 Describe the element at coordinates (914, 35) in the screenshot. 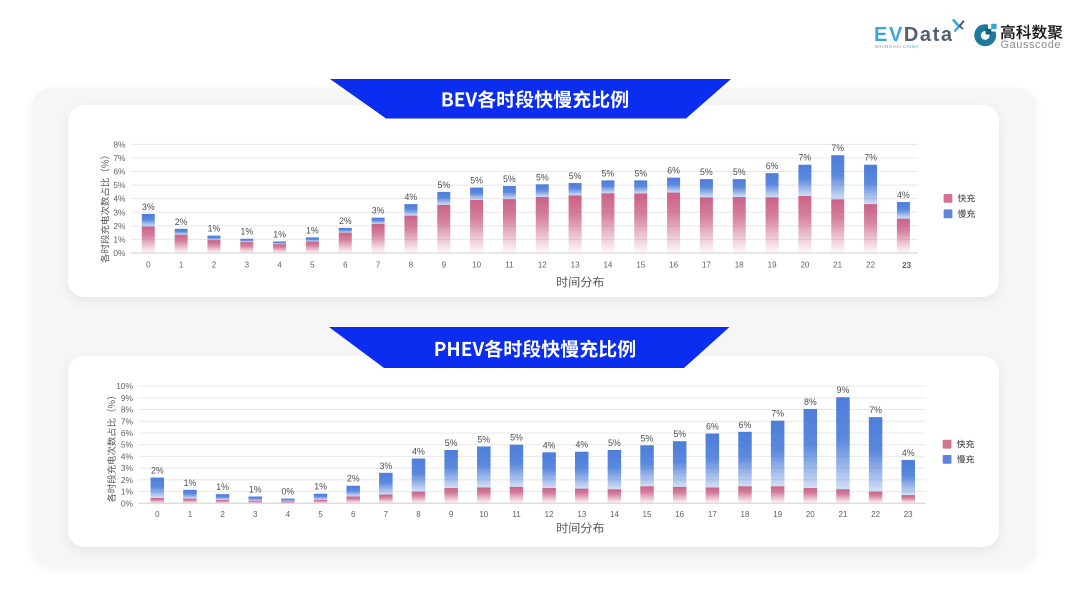

I see `svg-text: EVData` at that location.